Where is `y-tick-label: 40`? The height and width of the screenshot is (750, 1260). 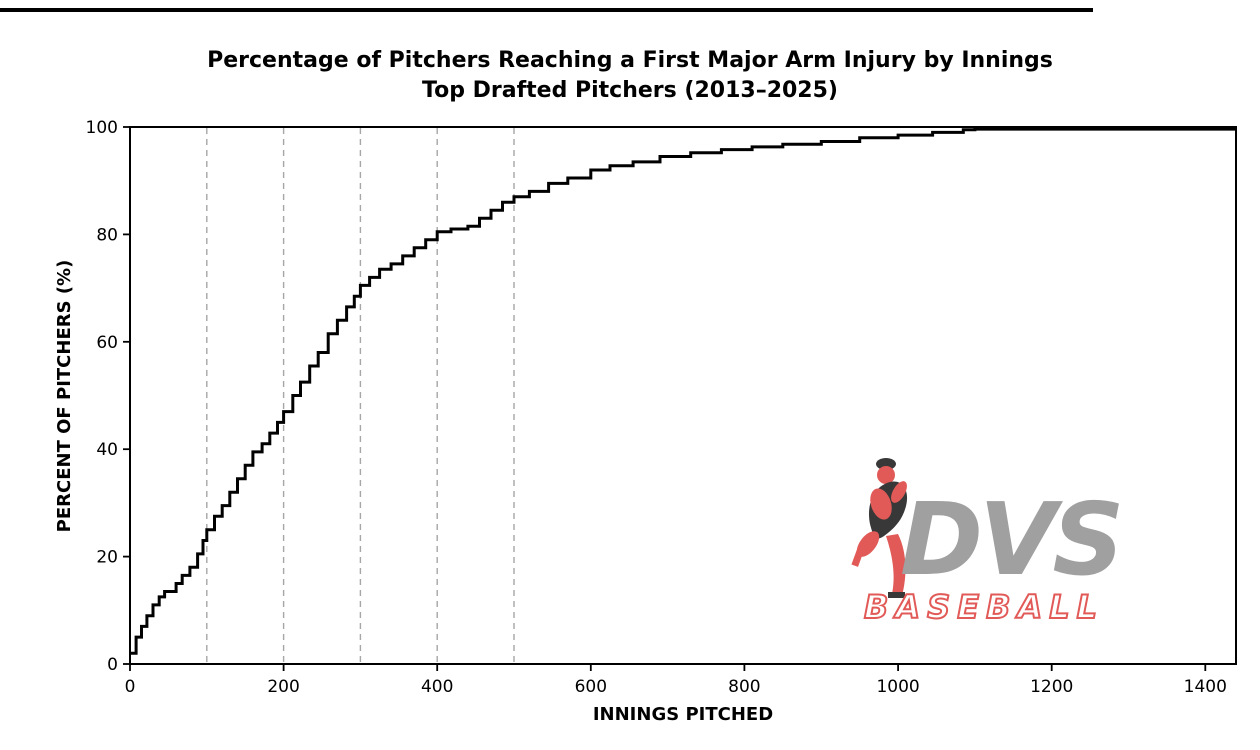
y-tick-label: 40 is located at coordinates (107, 450).